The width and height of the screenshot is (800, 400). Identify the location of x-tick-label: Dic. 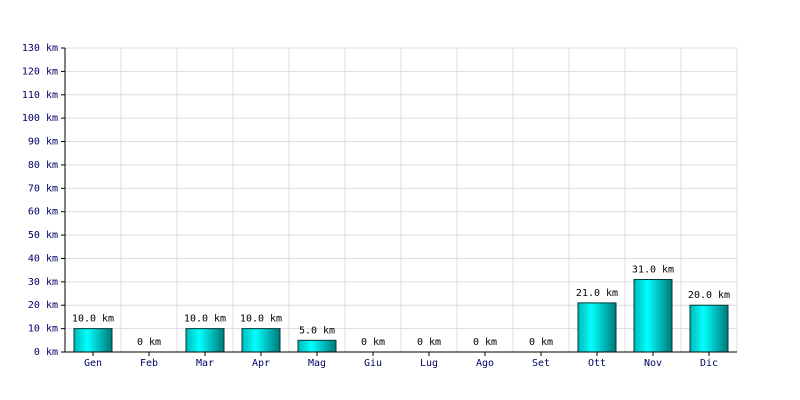
(709, 363).